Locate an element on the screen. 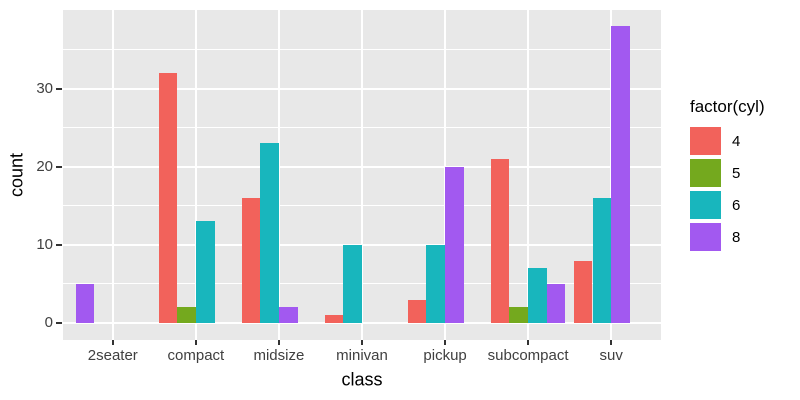 This screenshot has height=400, width=800. bar-compact-cyl4 is located at coordinates (168, 197).